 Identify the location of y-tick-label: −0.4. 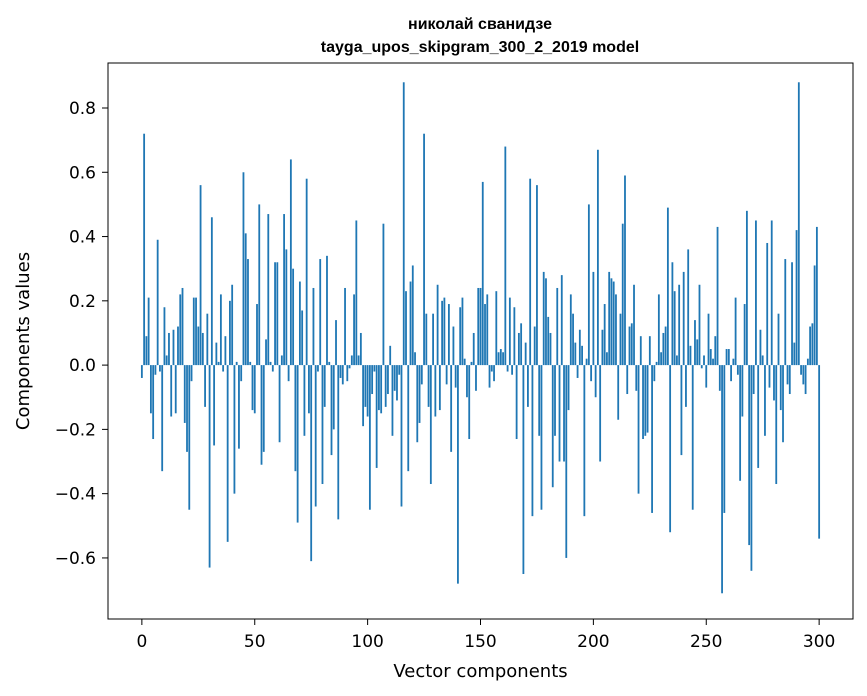
(75, 495).